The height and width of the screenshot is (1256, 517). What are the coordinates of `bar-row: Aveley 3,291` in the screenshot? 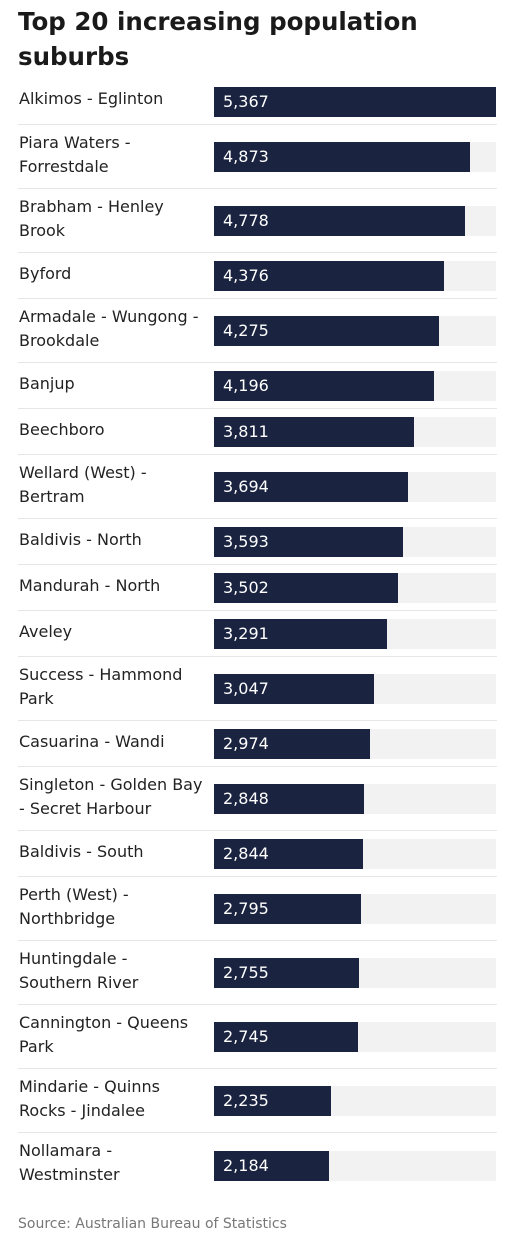 It's located at (258, 634).